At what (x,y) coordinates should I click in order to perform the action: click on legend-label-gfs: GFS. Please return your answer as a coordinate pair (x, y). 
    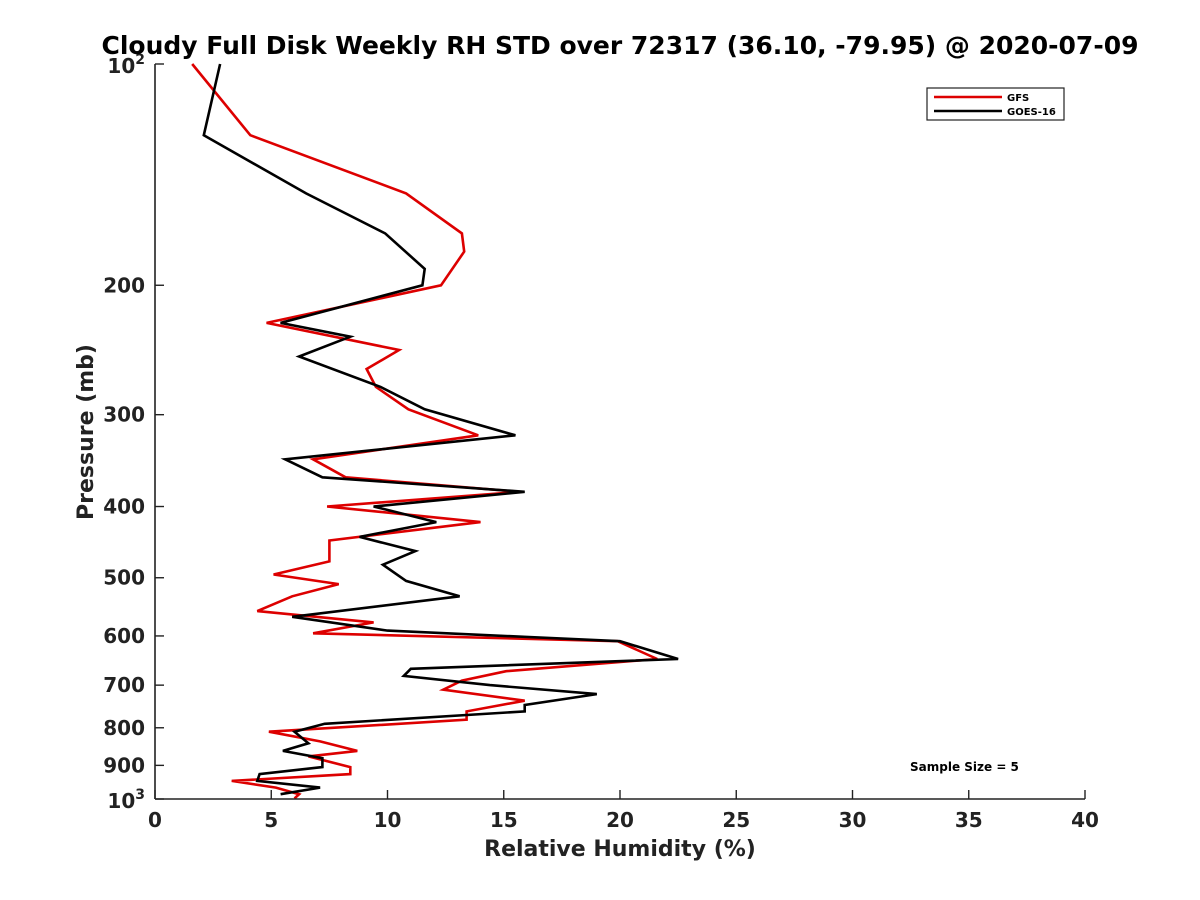
    Looking at the image, I should click on (1018, 98).